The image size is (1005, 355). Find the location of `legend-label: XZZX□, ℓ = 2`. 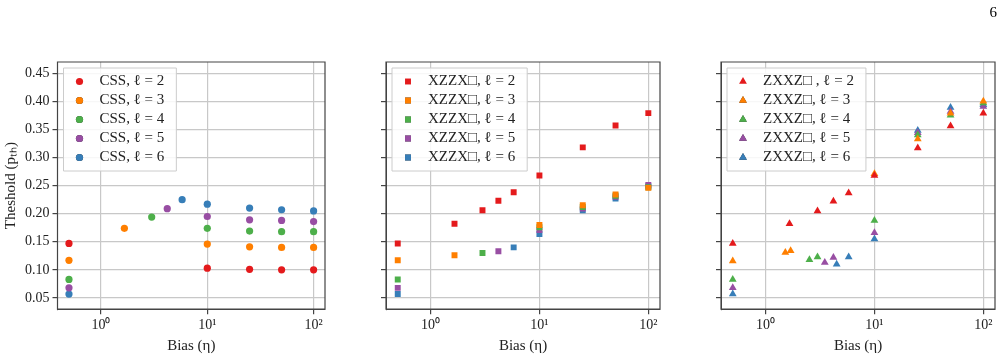

legend-label: XZZX□, ℓ = 2 is located at coordinates (472, 80).